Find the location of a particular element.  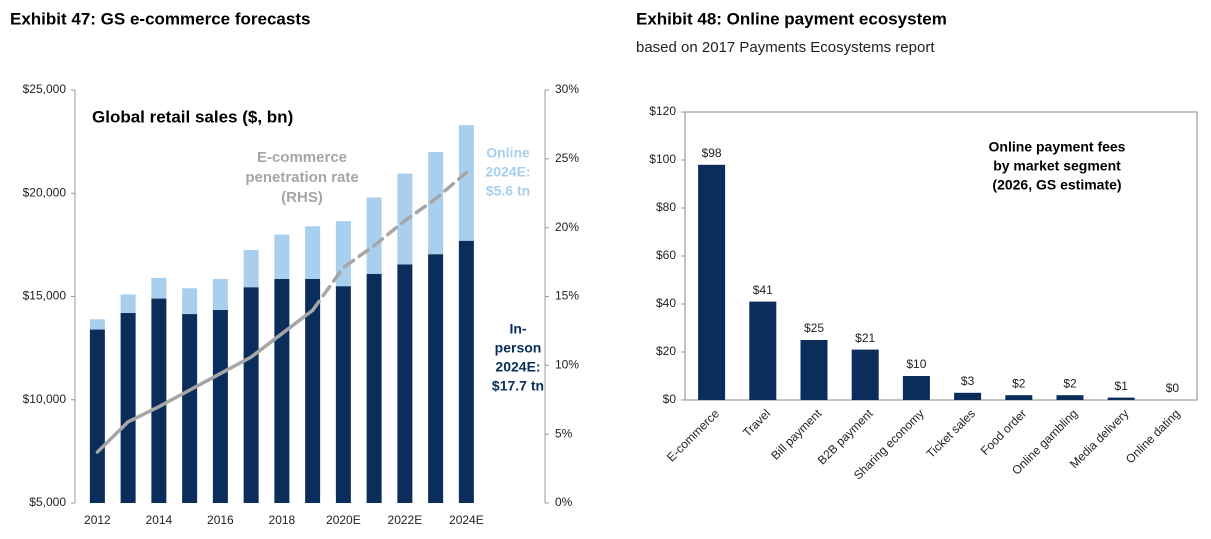

y-tick-label: $40 is located at coordinates (666, 303).